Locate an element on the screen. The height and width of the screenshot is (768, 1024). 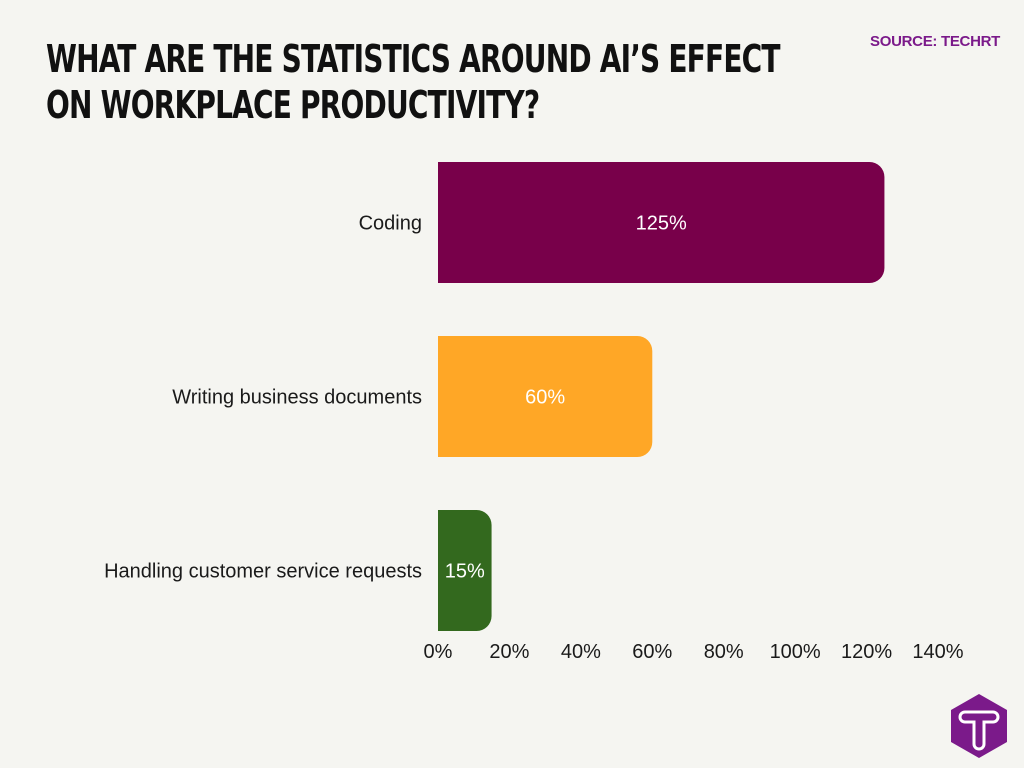
x-tick-label-2: 40% is located at coordinates (581, 652).